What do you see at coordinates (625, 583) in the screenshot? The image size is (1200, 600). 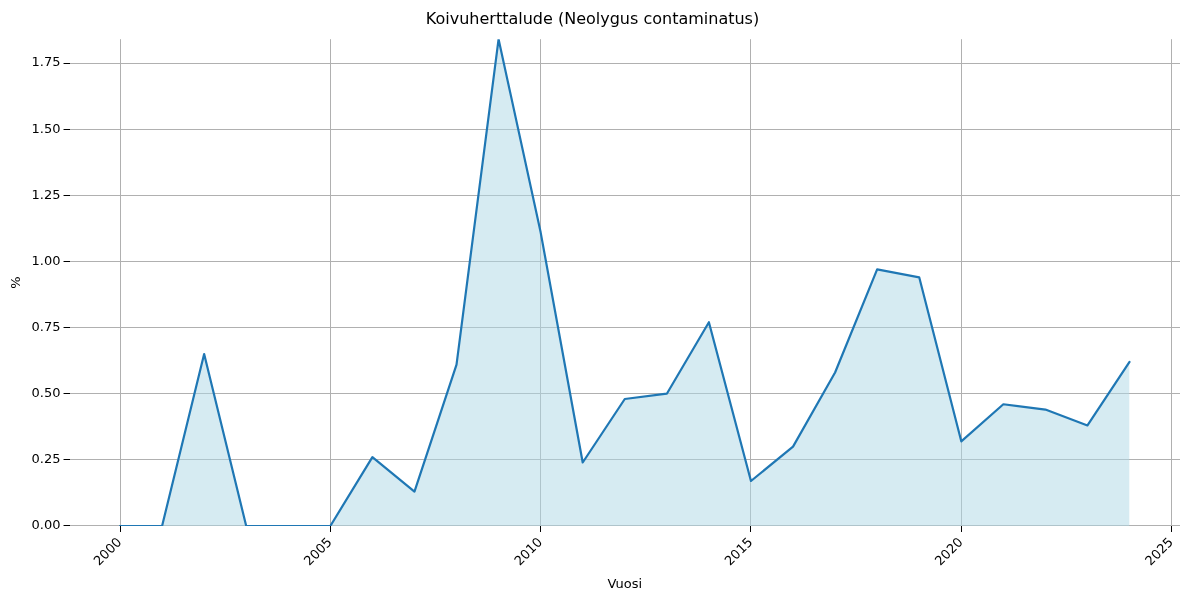 I see `x-axis-title: Vuosi` at bounding box center [625, 583].